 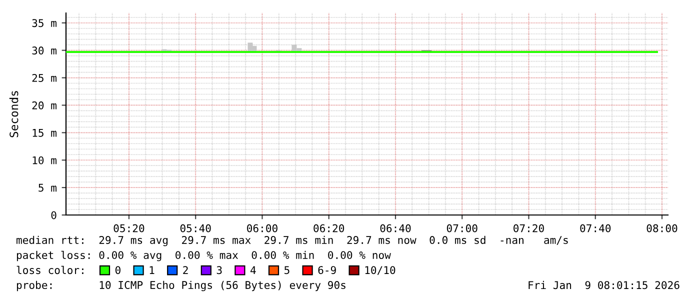 I want to click on legend-label: 2, so click(x=185, y=270).